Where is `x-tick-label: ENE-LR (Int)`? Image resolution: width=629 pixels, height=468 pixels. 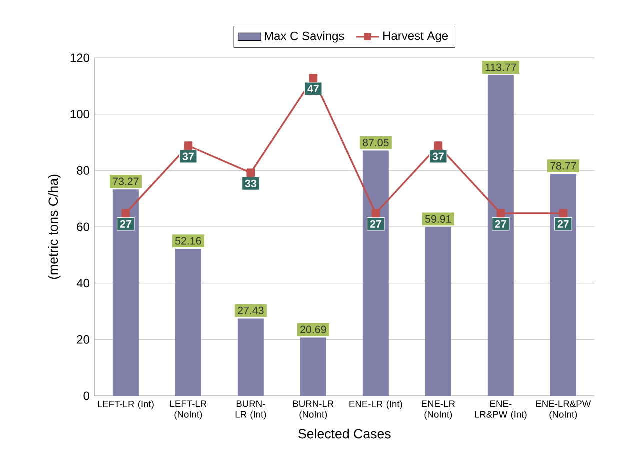 x-tick-label: ENE-LR (Int) is located at coordinates (376, 405).